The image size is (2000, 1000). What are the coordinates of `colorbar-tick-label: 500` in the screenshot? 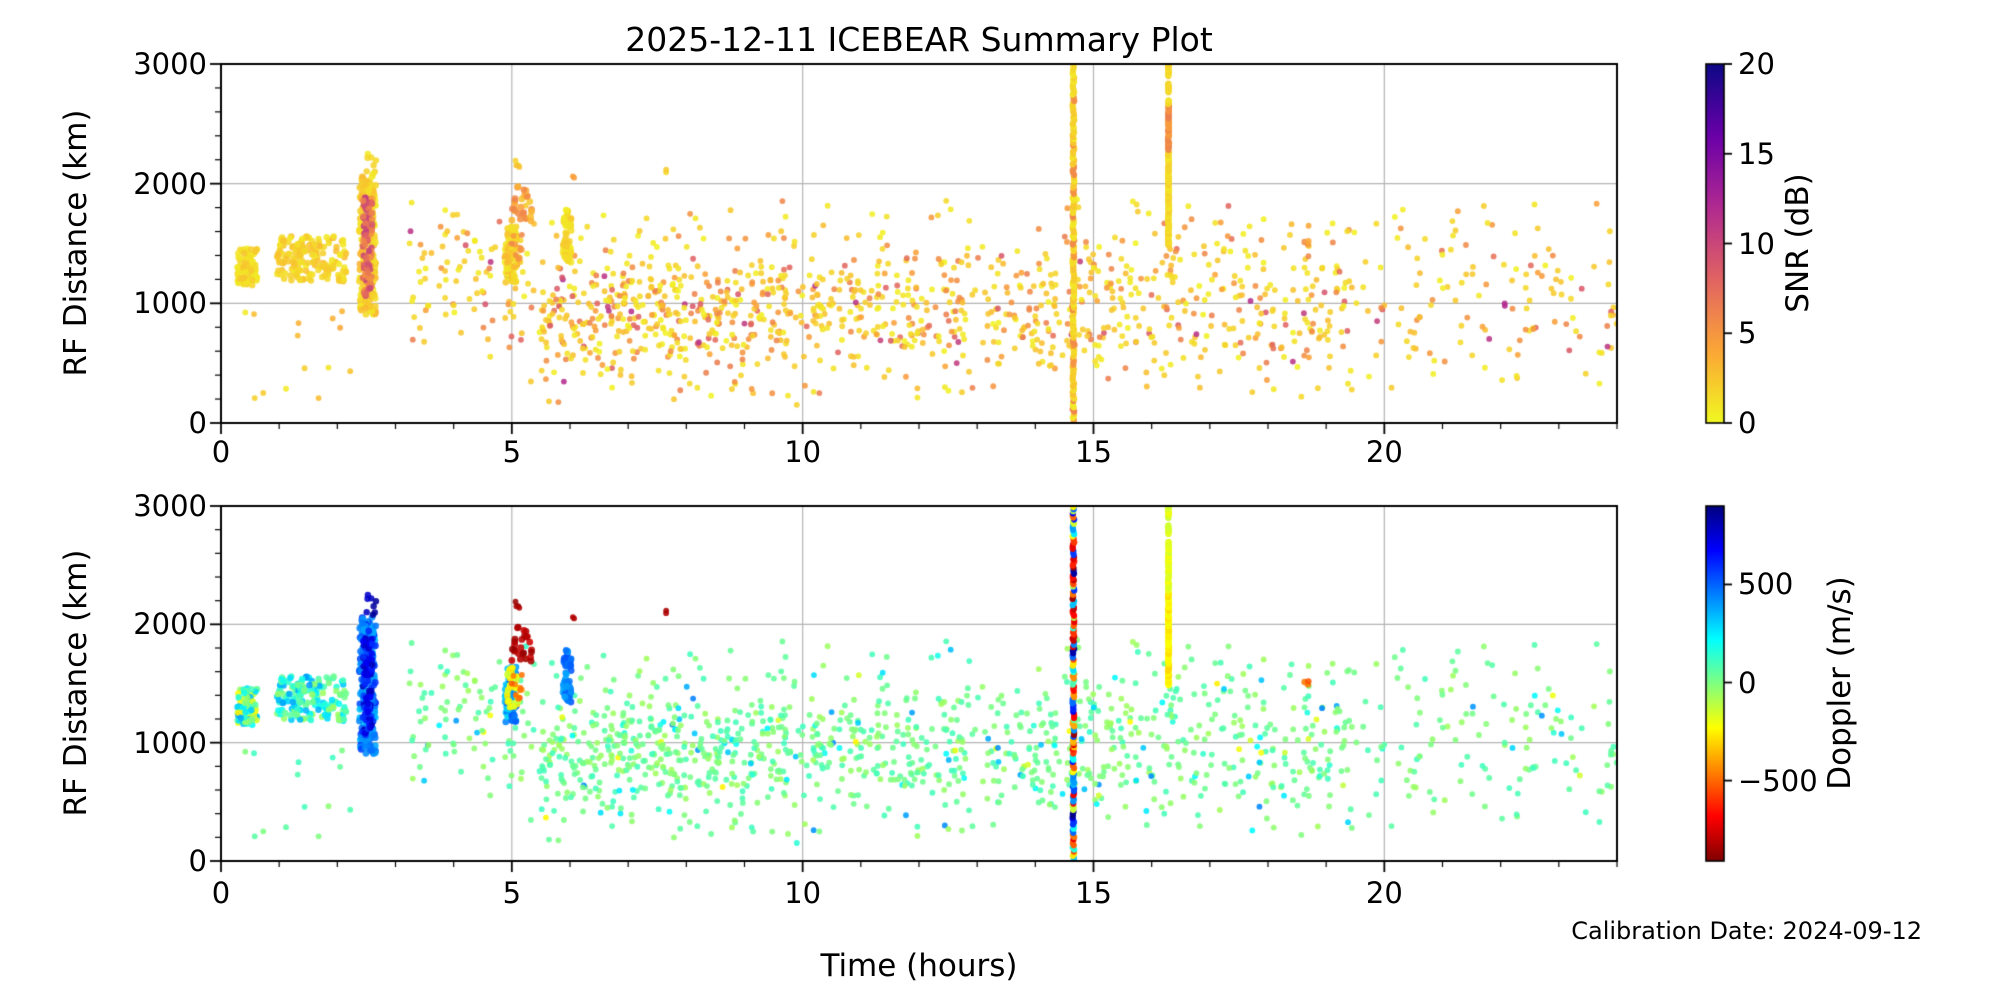 It's located at (1766, 584).